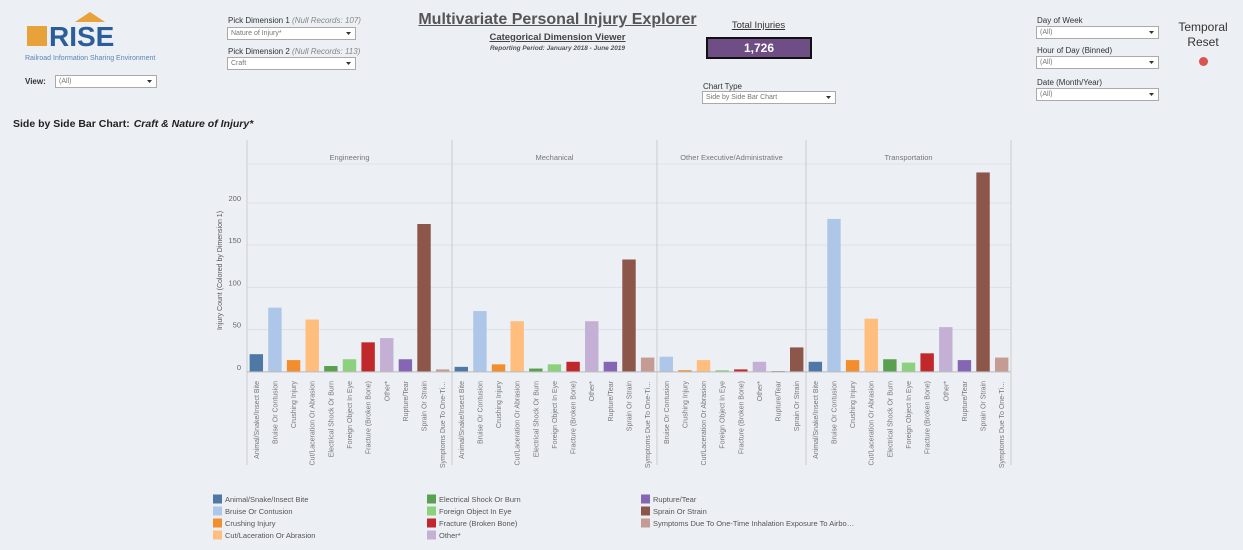 The height and width of the screenshot is (550, 1243). What do you see at coordinates (291, 63) in the screenshot?
I see `dimension2-dropdown: Craft` at bounding box center [291, 63].